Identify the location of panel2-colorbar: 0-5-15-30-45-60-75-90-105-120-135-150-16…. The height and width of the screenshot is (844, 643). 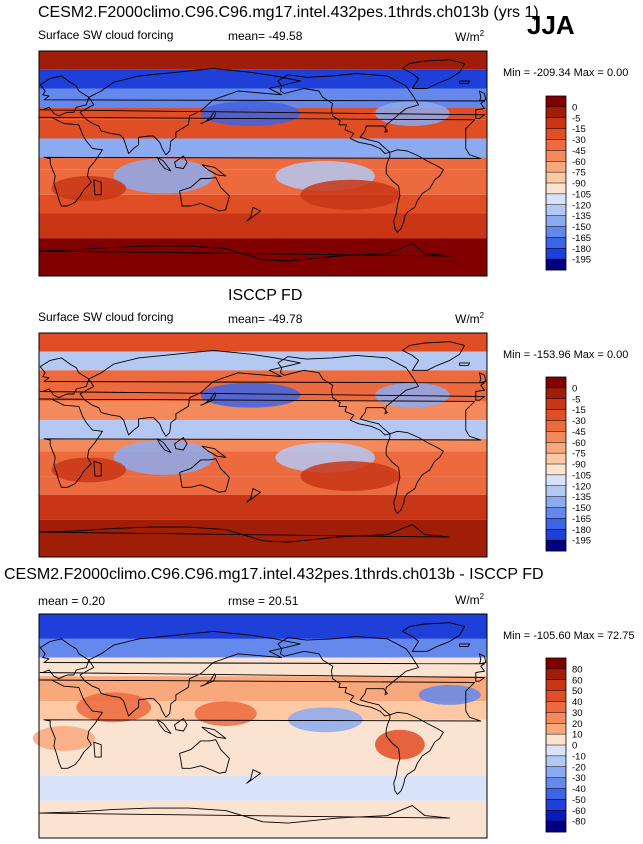
(568, 464).